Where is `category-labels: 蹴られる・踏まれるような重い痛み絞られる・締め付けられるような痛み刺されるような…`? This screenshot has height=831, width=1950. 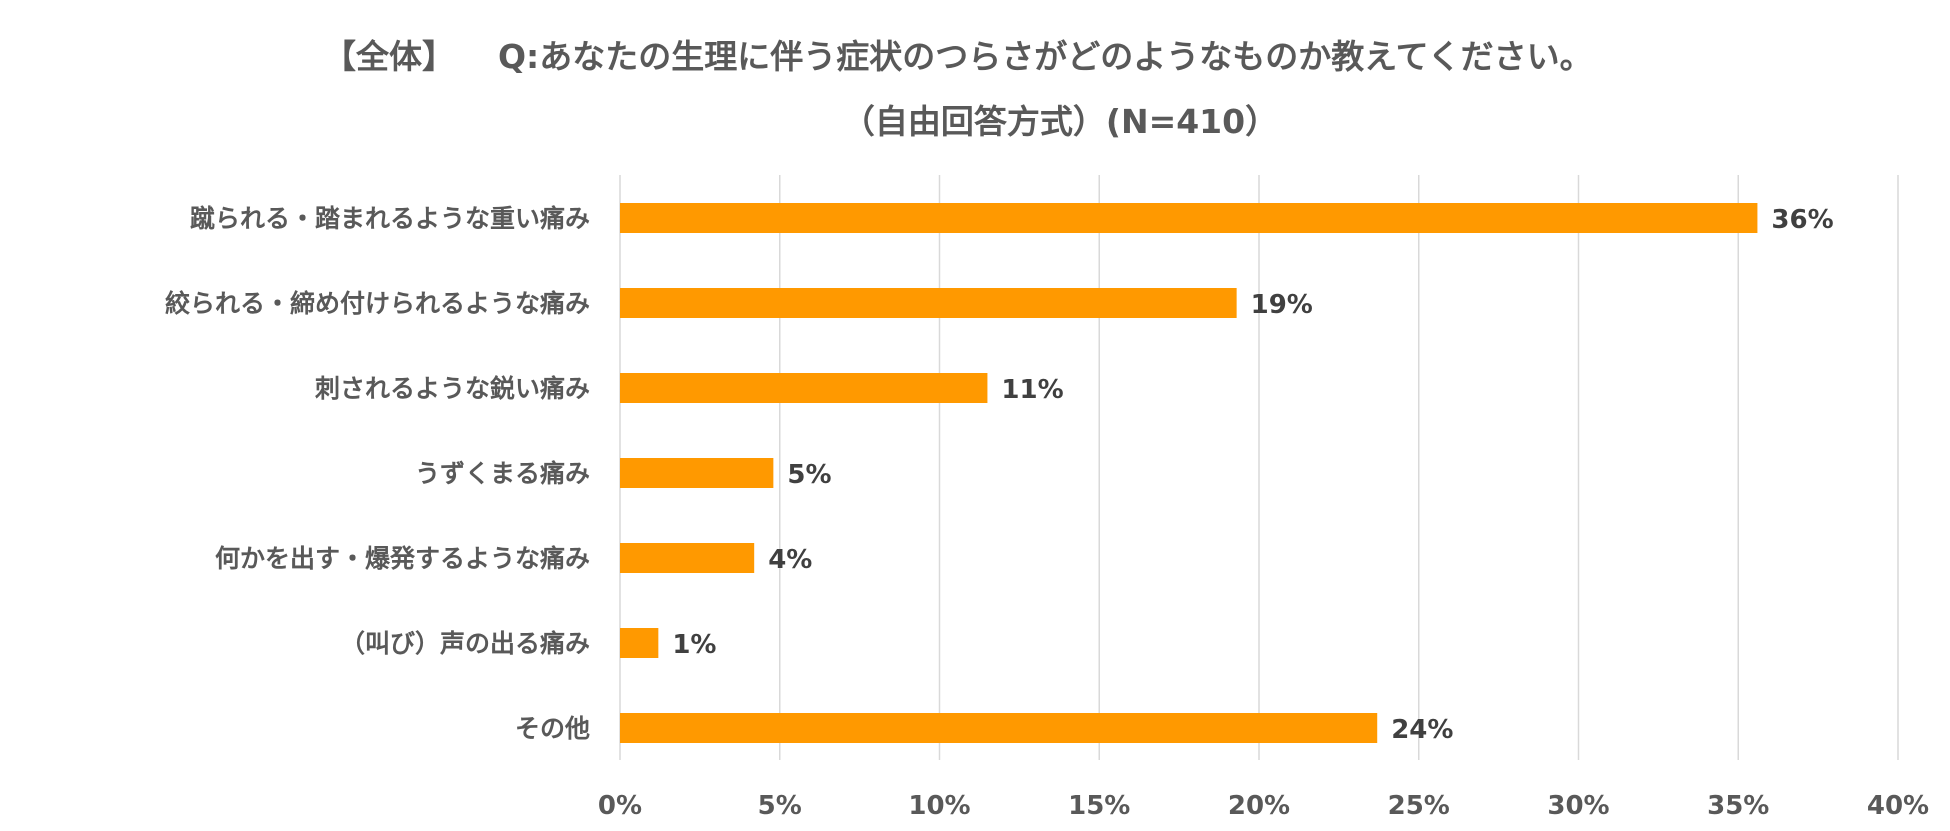
category-labels: 蹴られる・踏まれるような重い痛み絞られる・締め付けられるような痛み刺されるような… is located at coordinates (377, 473).